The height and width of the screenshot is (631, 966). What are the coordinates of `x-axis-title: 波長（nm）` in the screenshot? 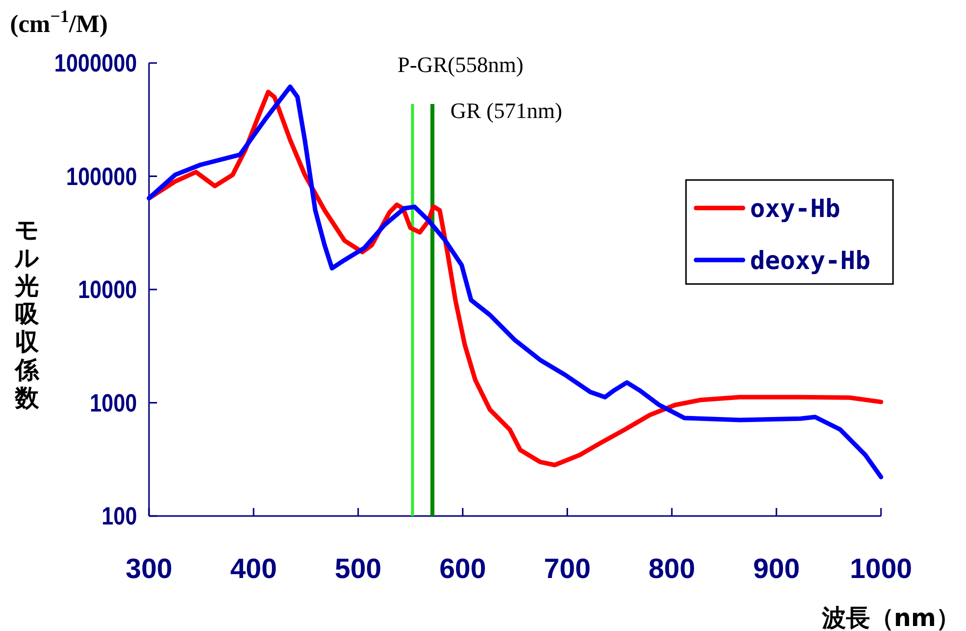 It's located at (890, 617).